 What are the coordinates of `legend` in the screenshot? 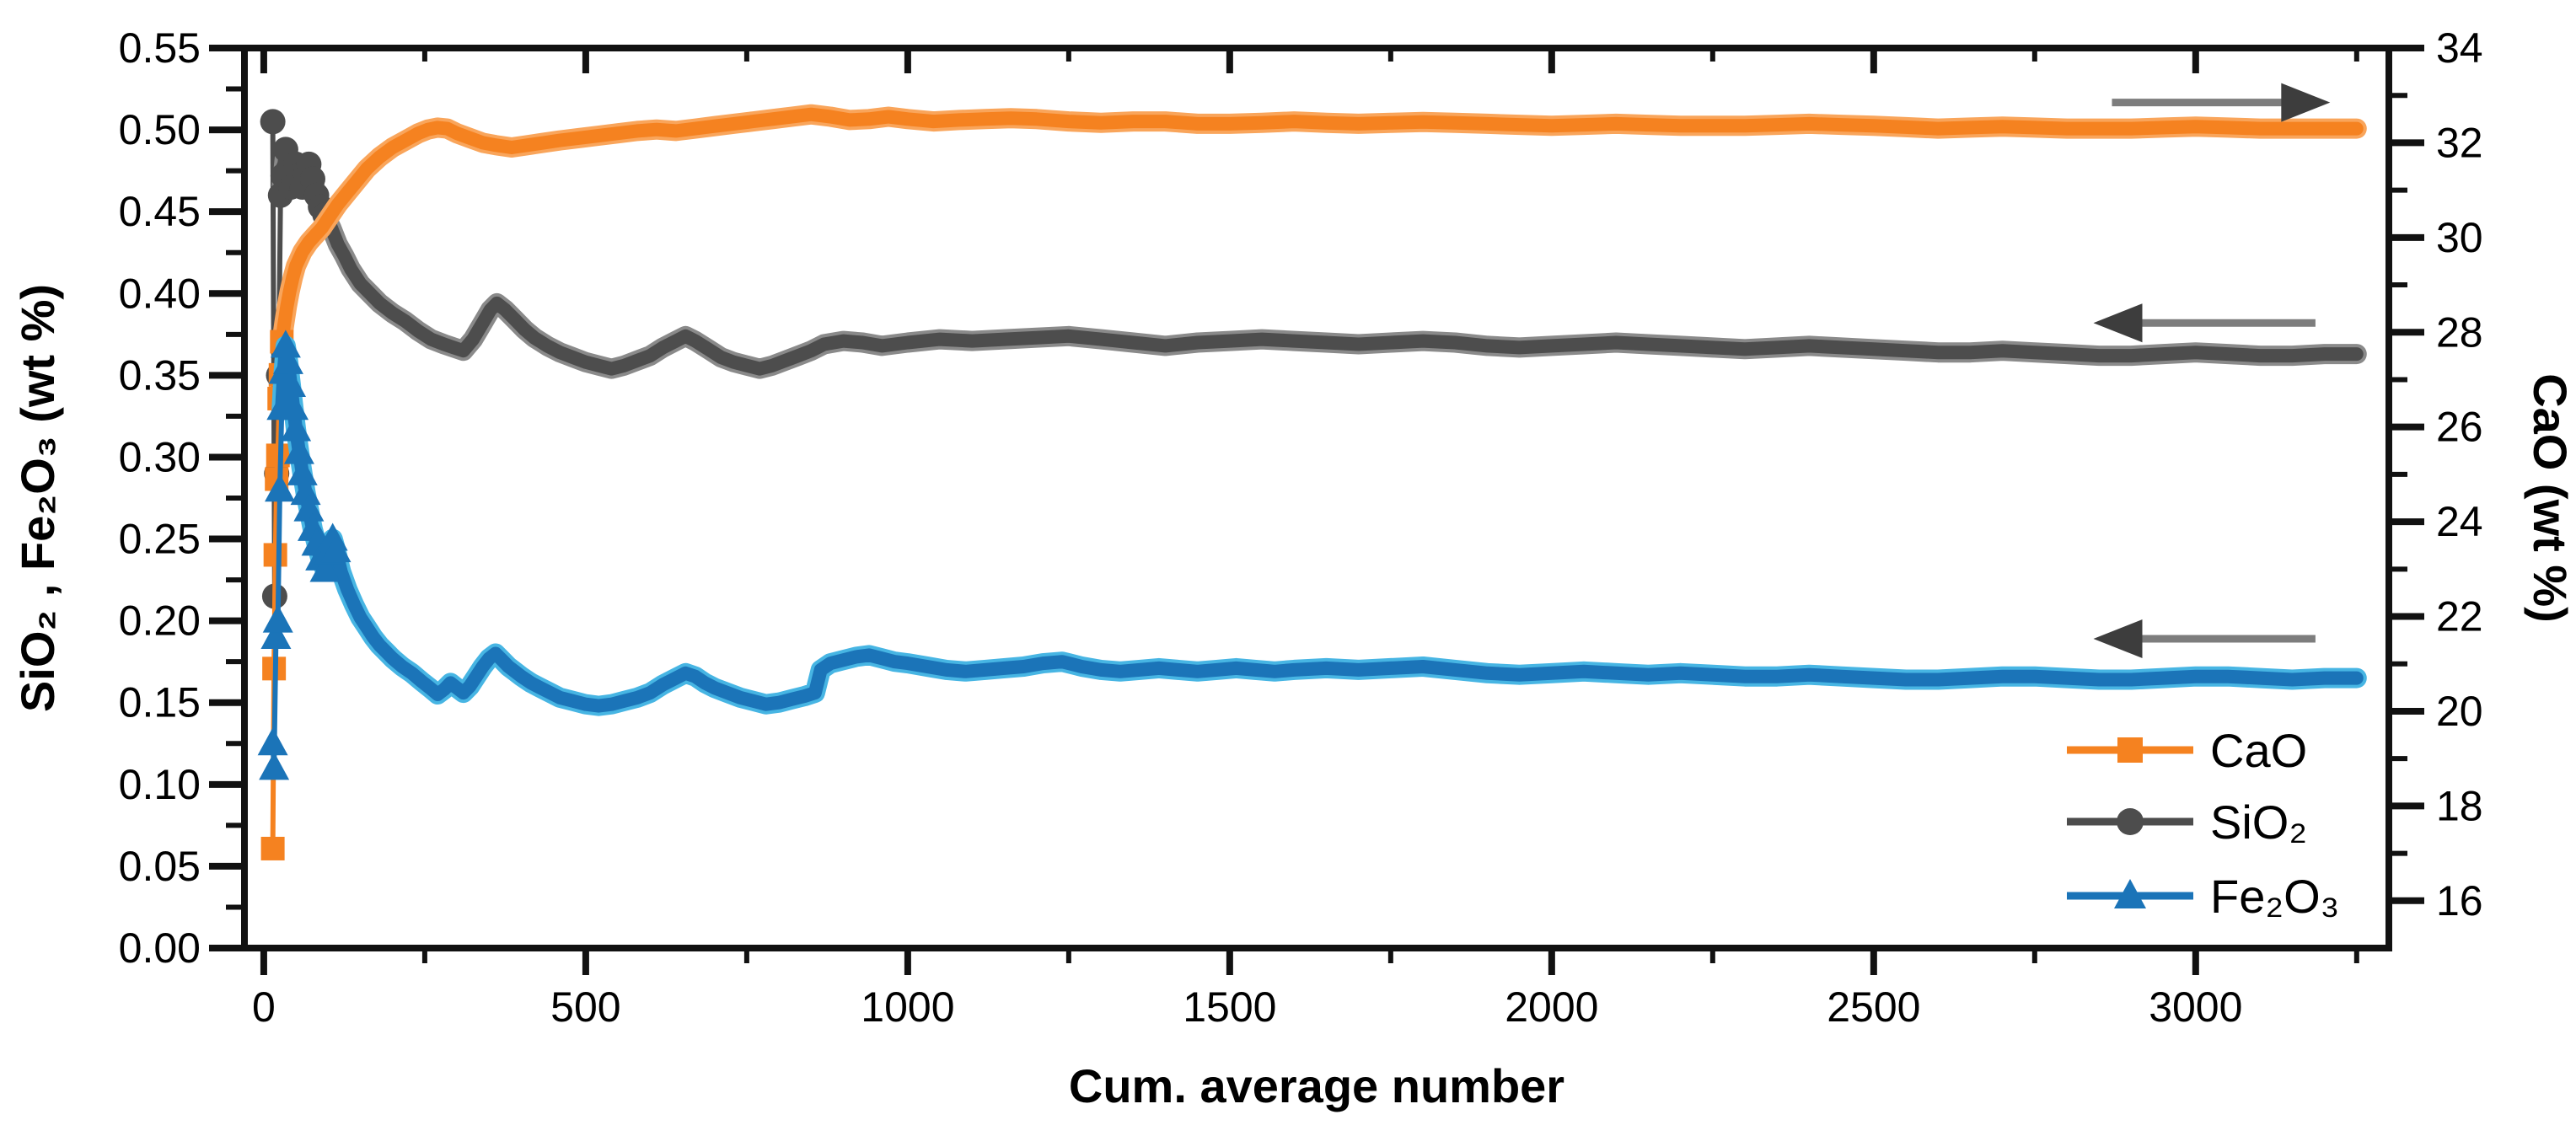 It's located at (2130, 822).